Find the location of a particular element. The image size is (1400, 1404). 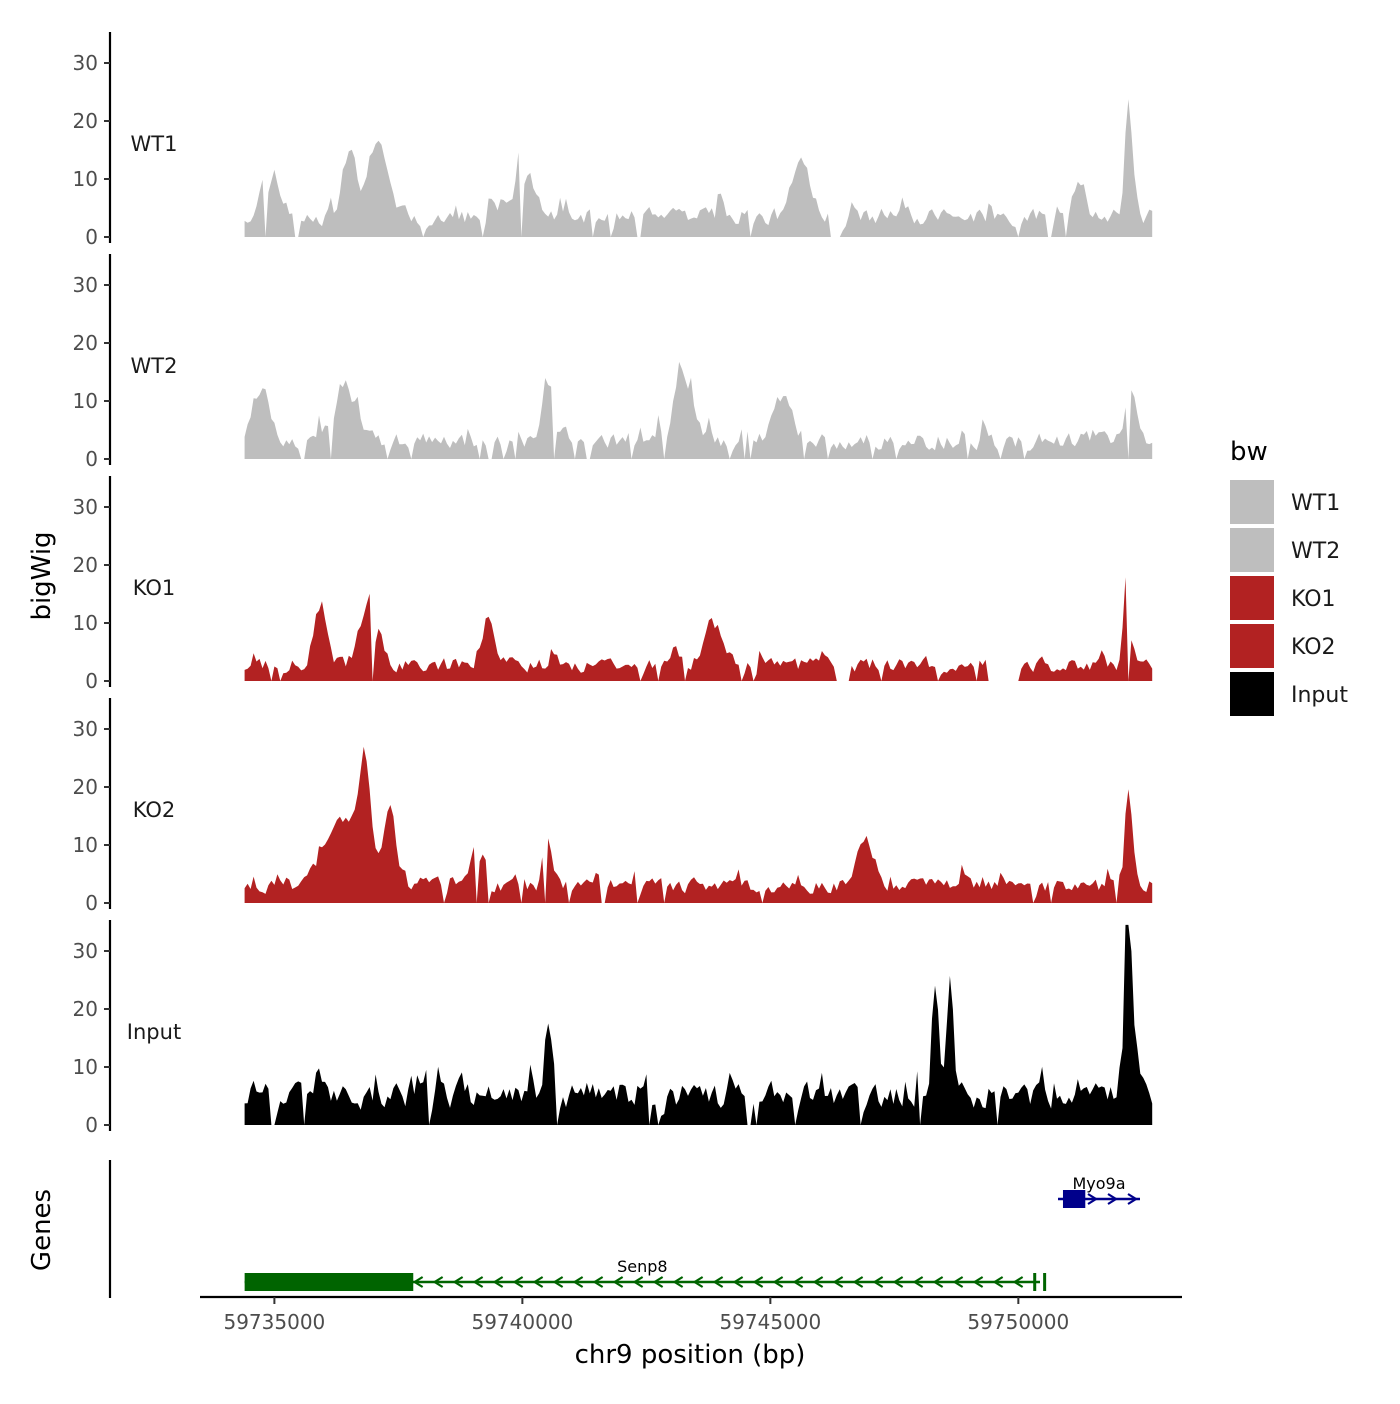

legend-label-ko1: KO1 is located at coordinates (1313, 599).